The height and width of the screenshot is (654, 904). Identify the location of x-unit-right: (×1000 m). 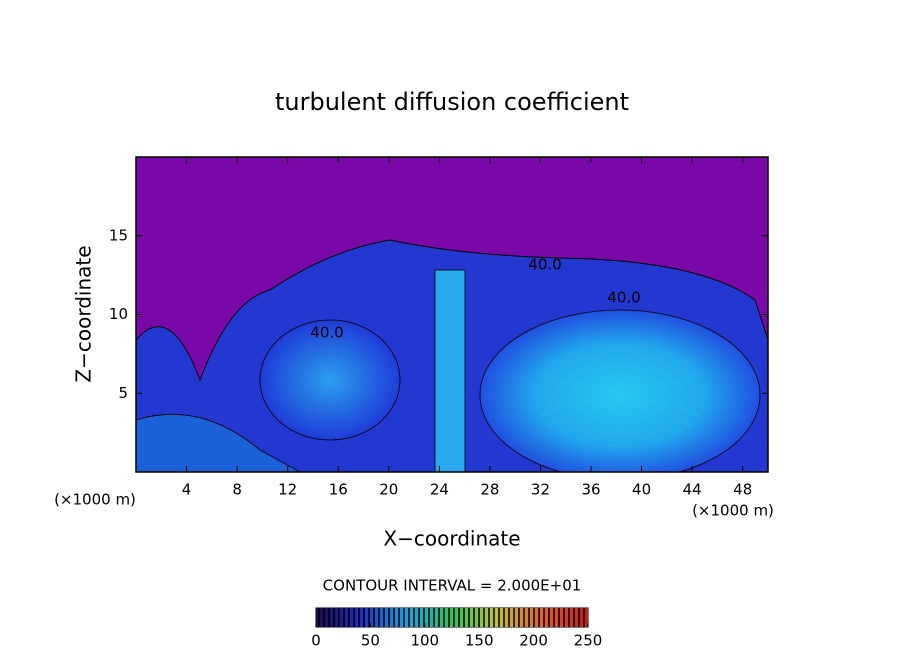
(733, 511).